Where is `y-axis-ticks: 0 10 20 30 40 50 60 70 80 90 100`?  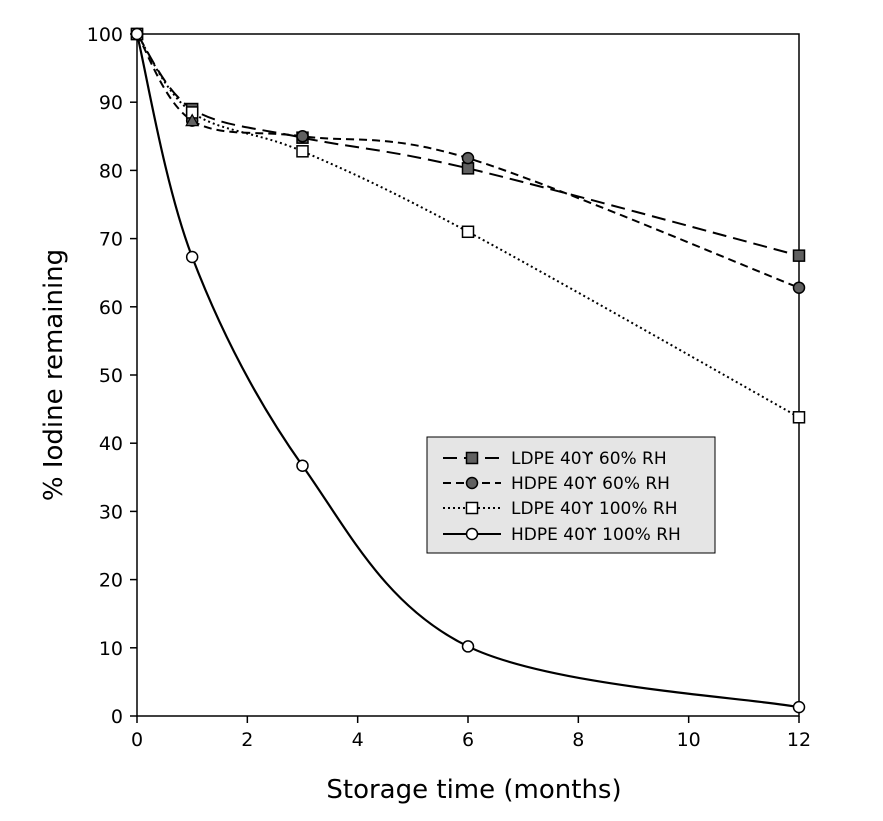 y-axis-ticks: 0 10 20 30 40 50 60 70 80 90 100 is located at coordinates (112, 376).